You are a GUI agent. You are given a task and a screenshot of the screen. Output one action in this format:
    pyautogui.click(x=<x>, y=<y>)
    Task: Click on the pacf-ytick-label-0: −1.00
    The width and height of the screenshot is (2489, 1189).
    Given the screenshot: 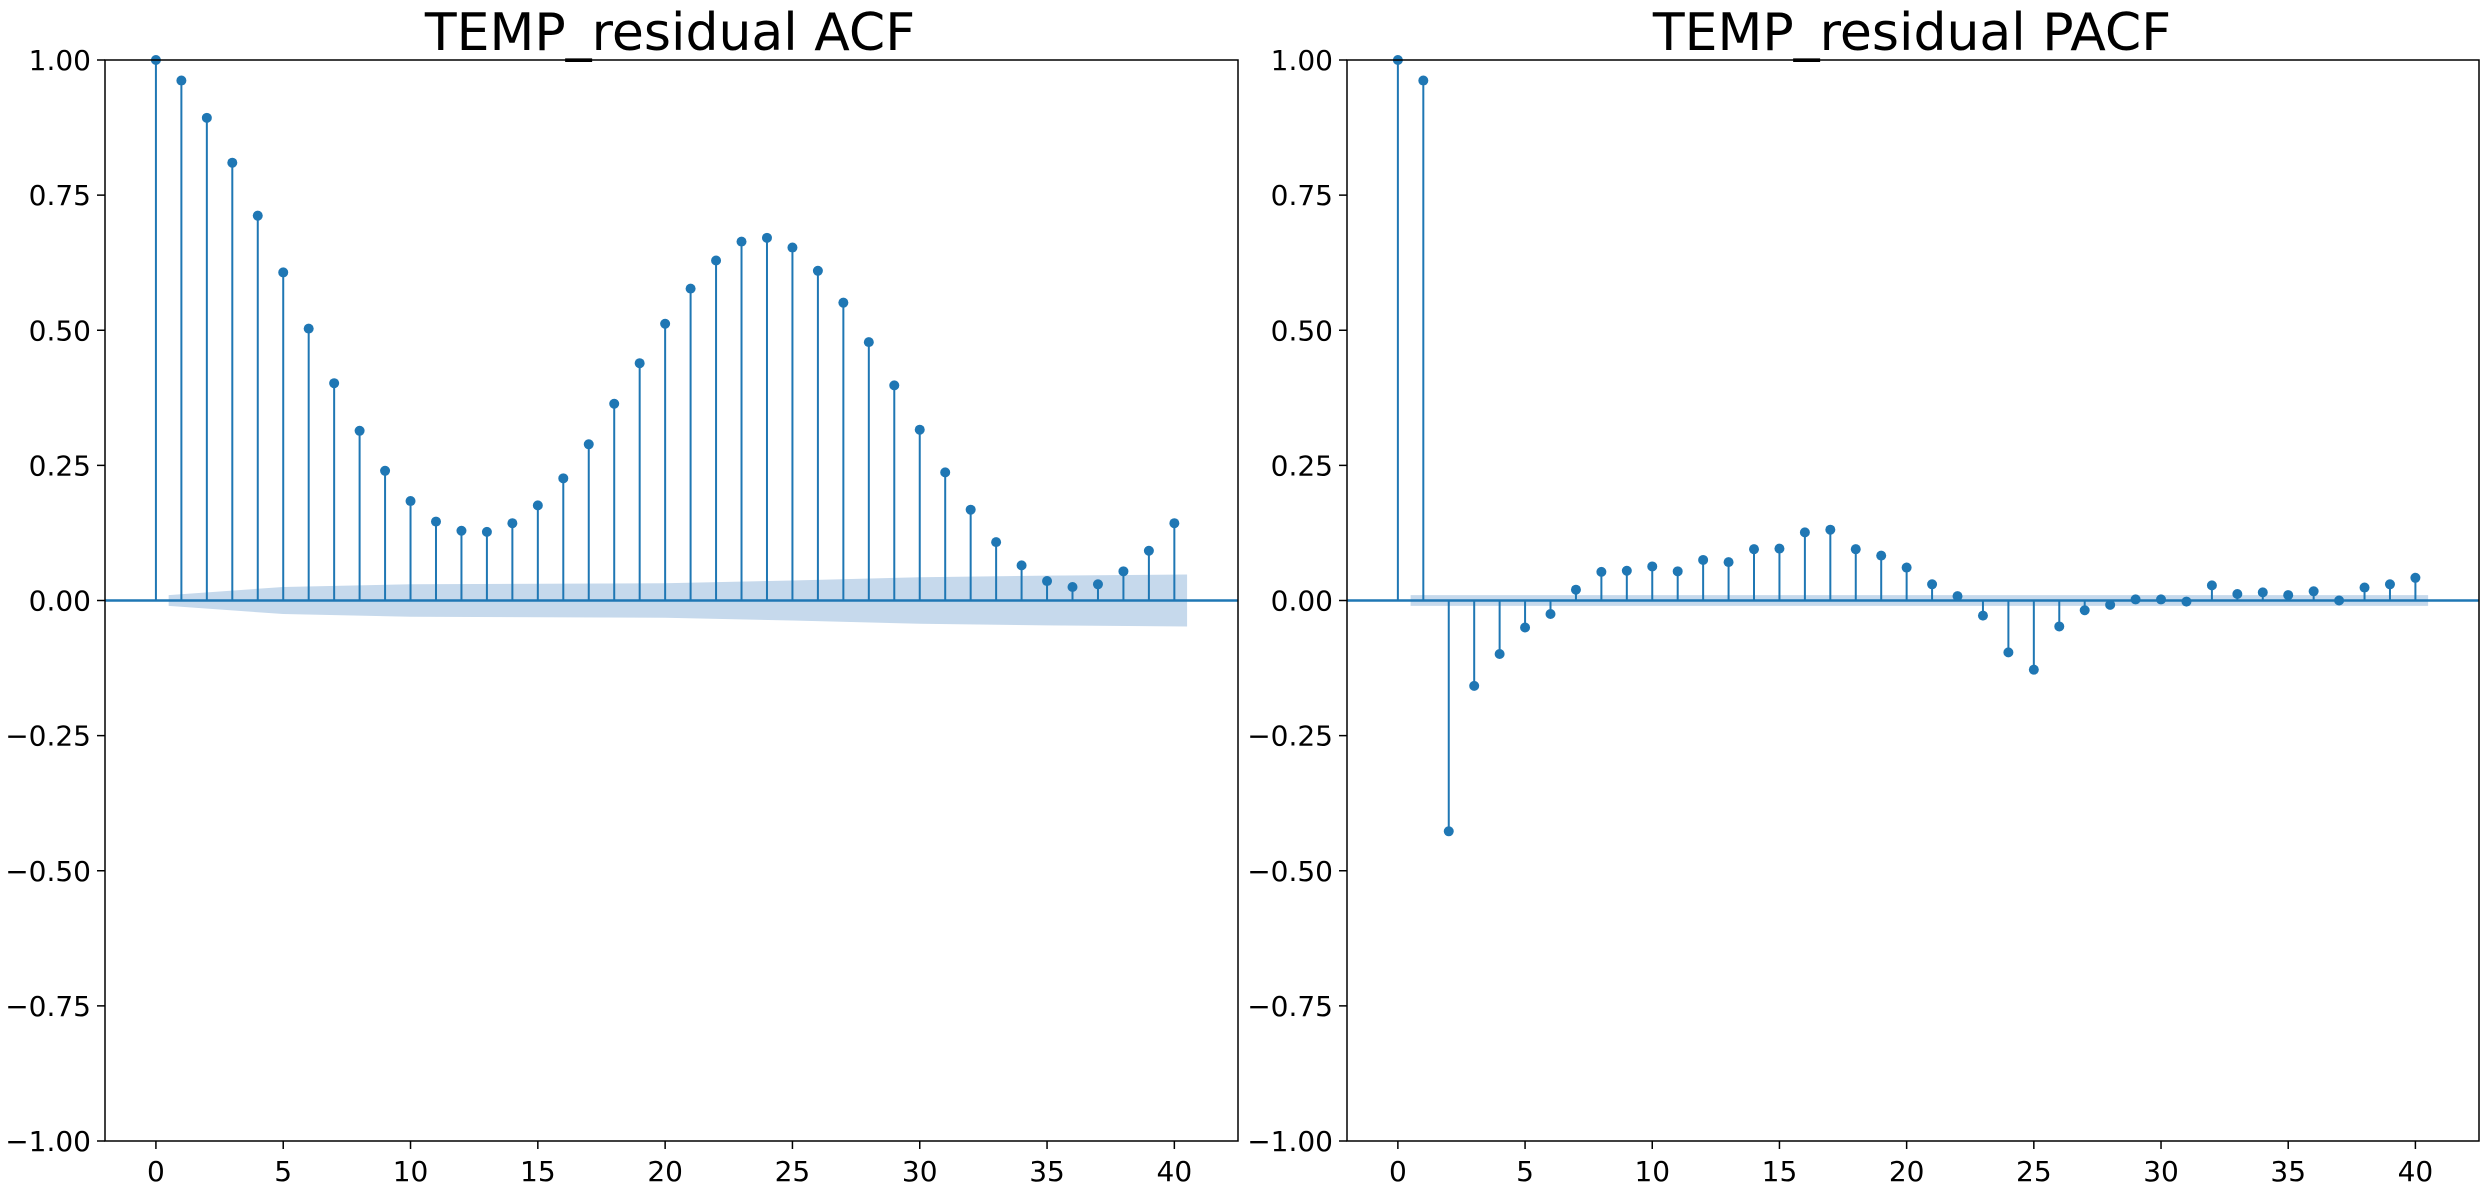 What is the action you would take?
    pyautogui.click(x=1290, y=1141)
    